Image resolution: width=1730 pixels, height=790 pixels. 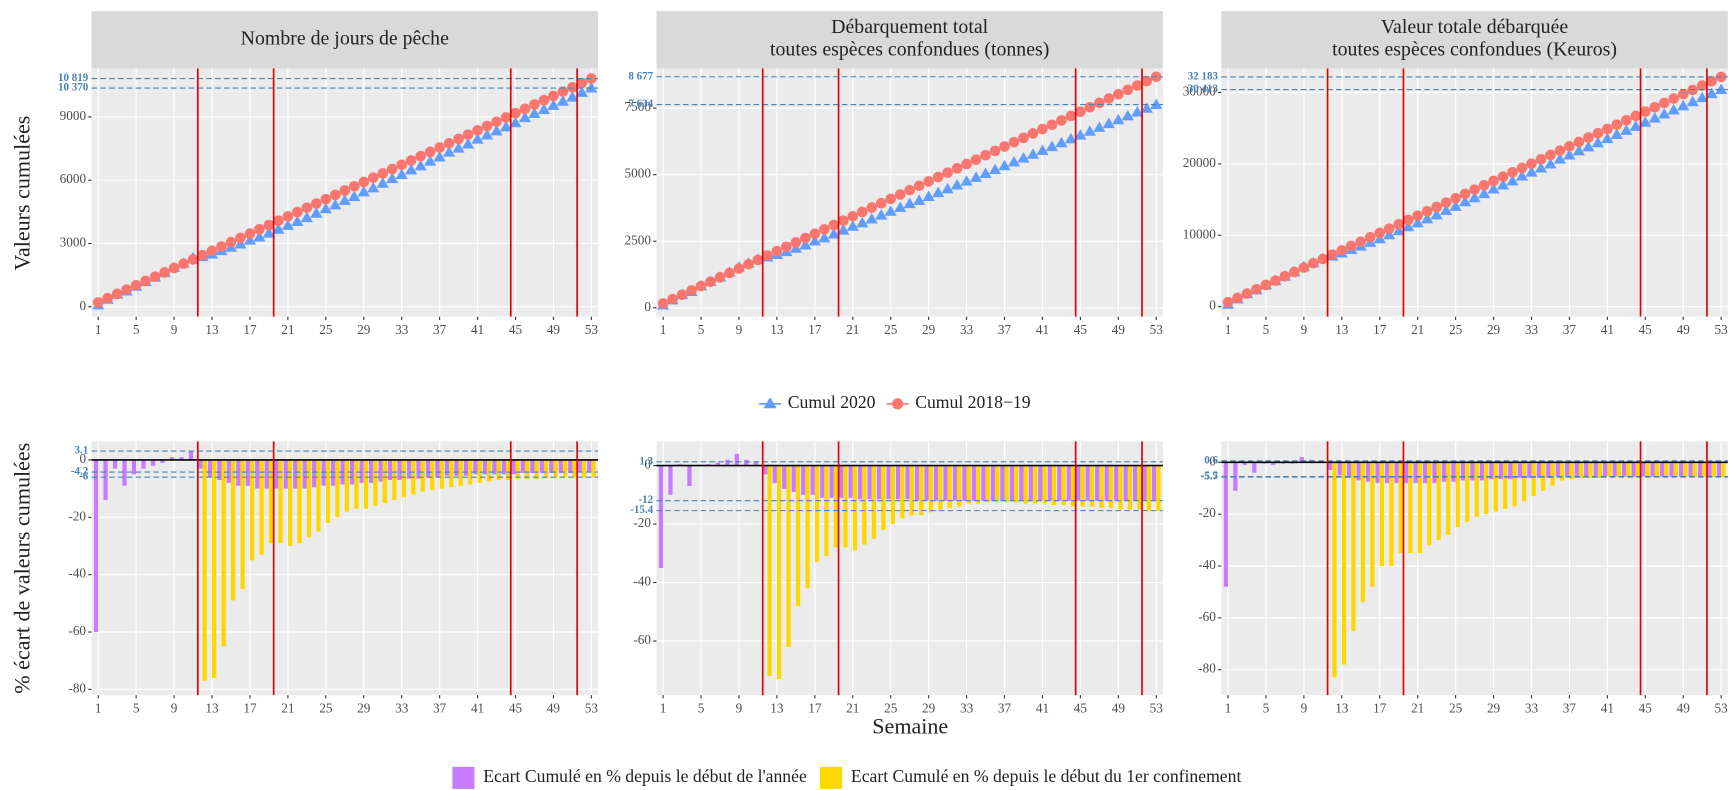 I want to click on reference-label: -5.5, so click(x=1210, y=476).